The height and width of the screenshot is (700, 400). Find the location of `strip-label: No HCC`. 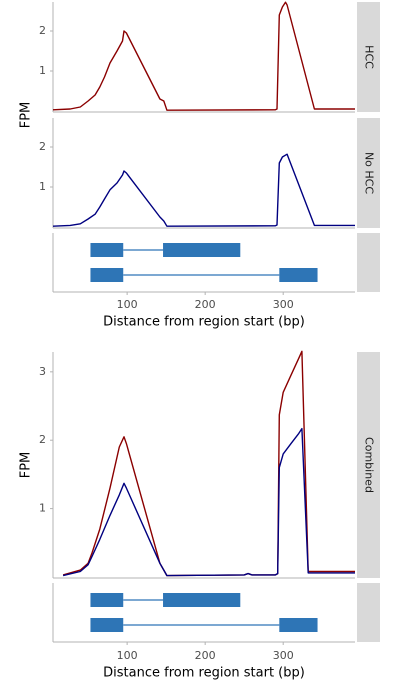

strip-label: No HCC is located at coordinates (369, 173).